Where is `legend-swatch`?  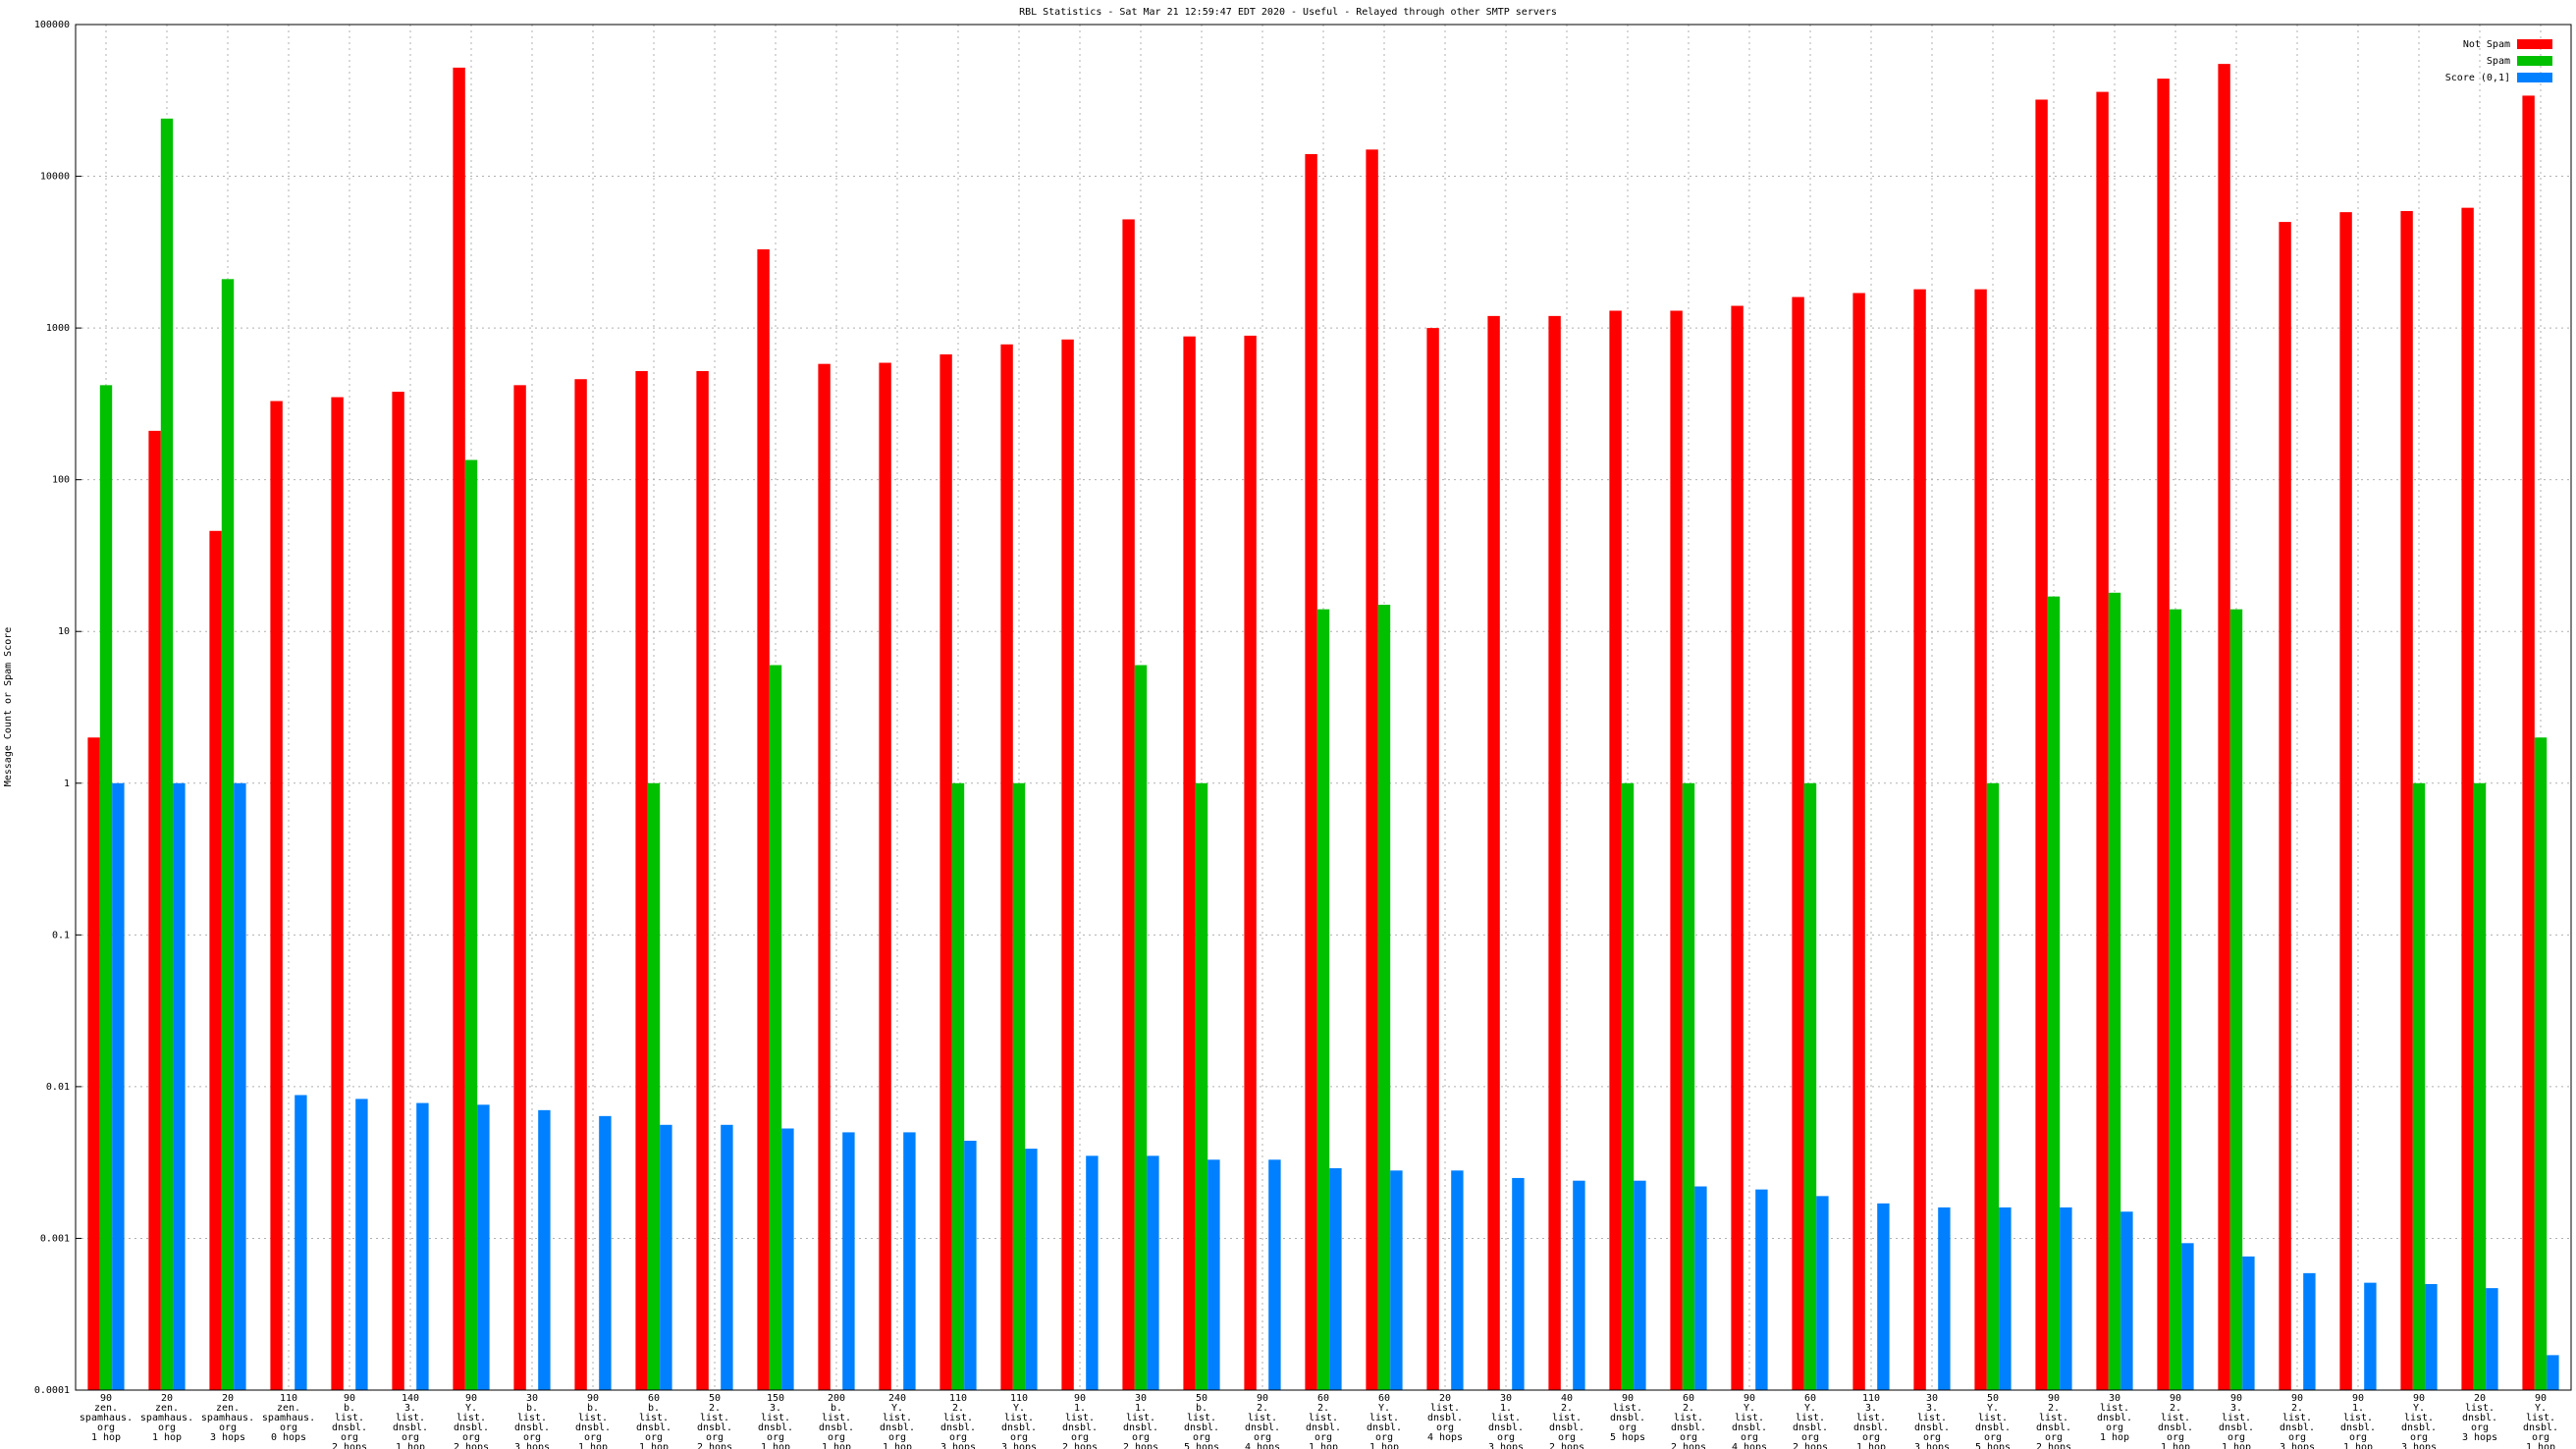 legend-swatch is located at coordinates (2534, 44).